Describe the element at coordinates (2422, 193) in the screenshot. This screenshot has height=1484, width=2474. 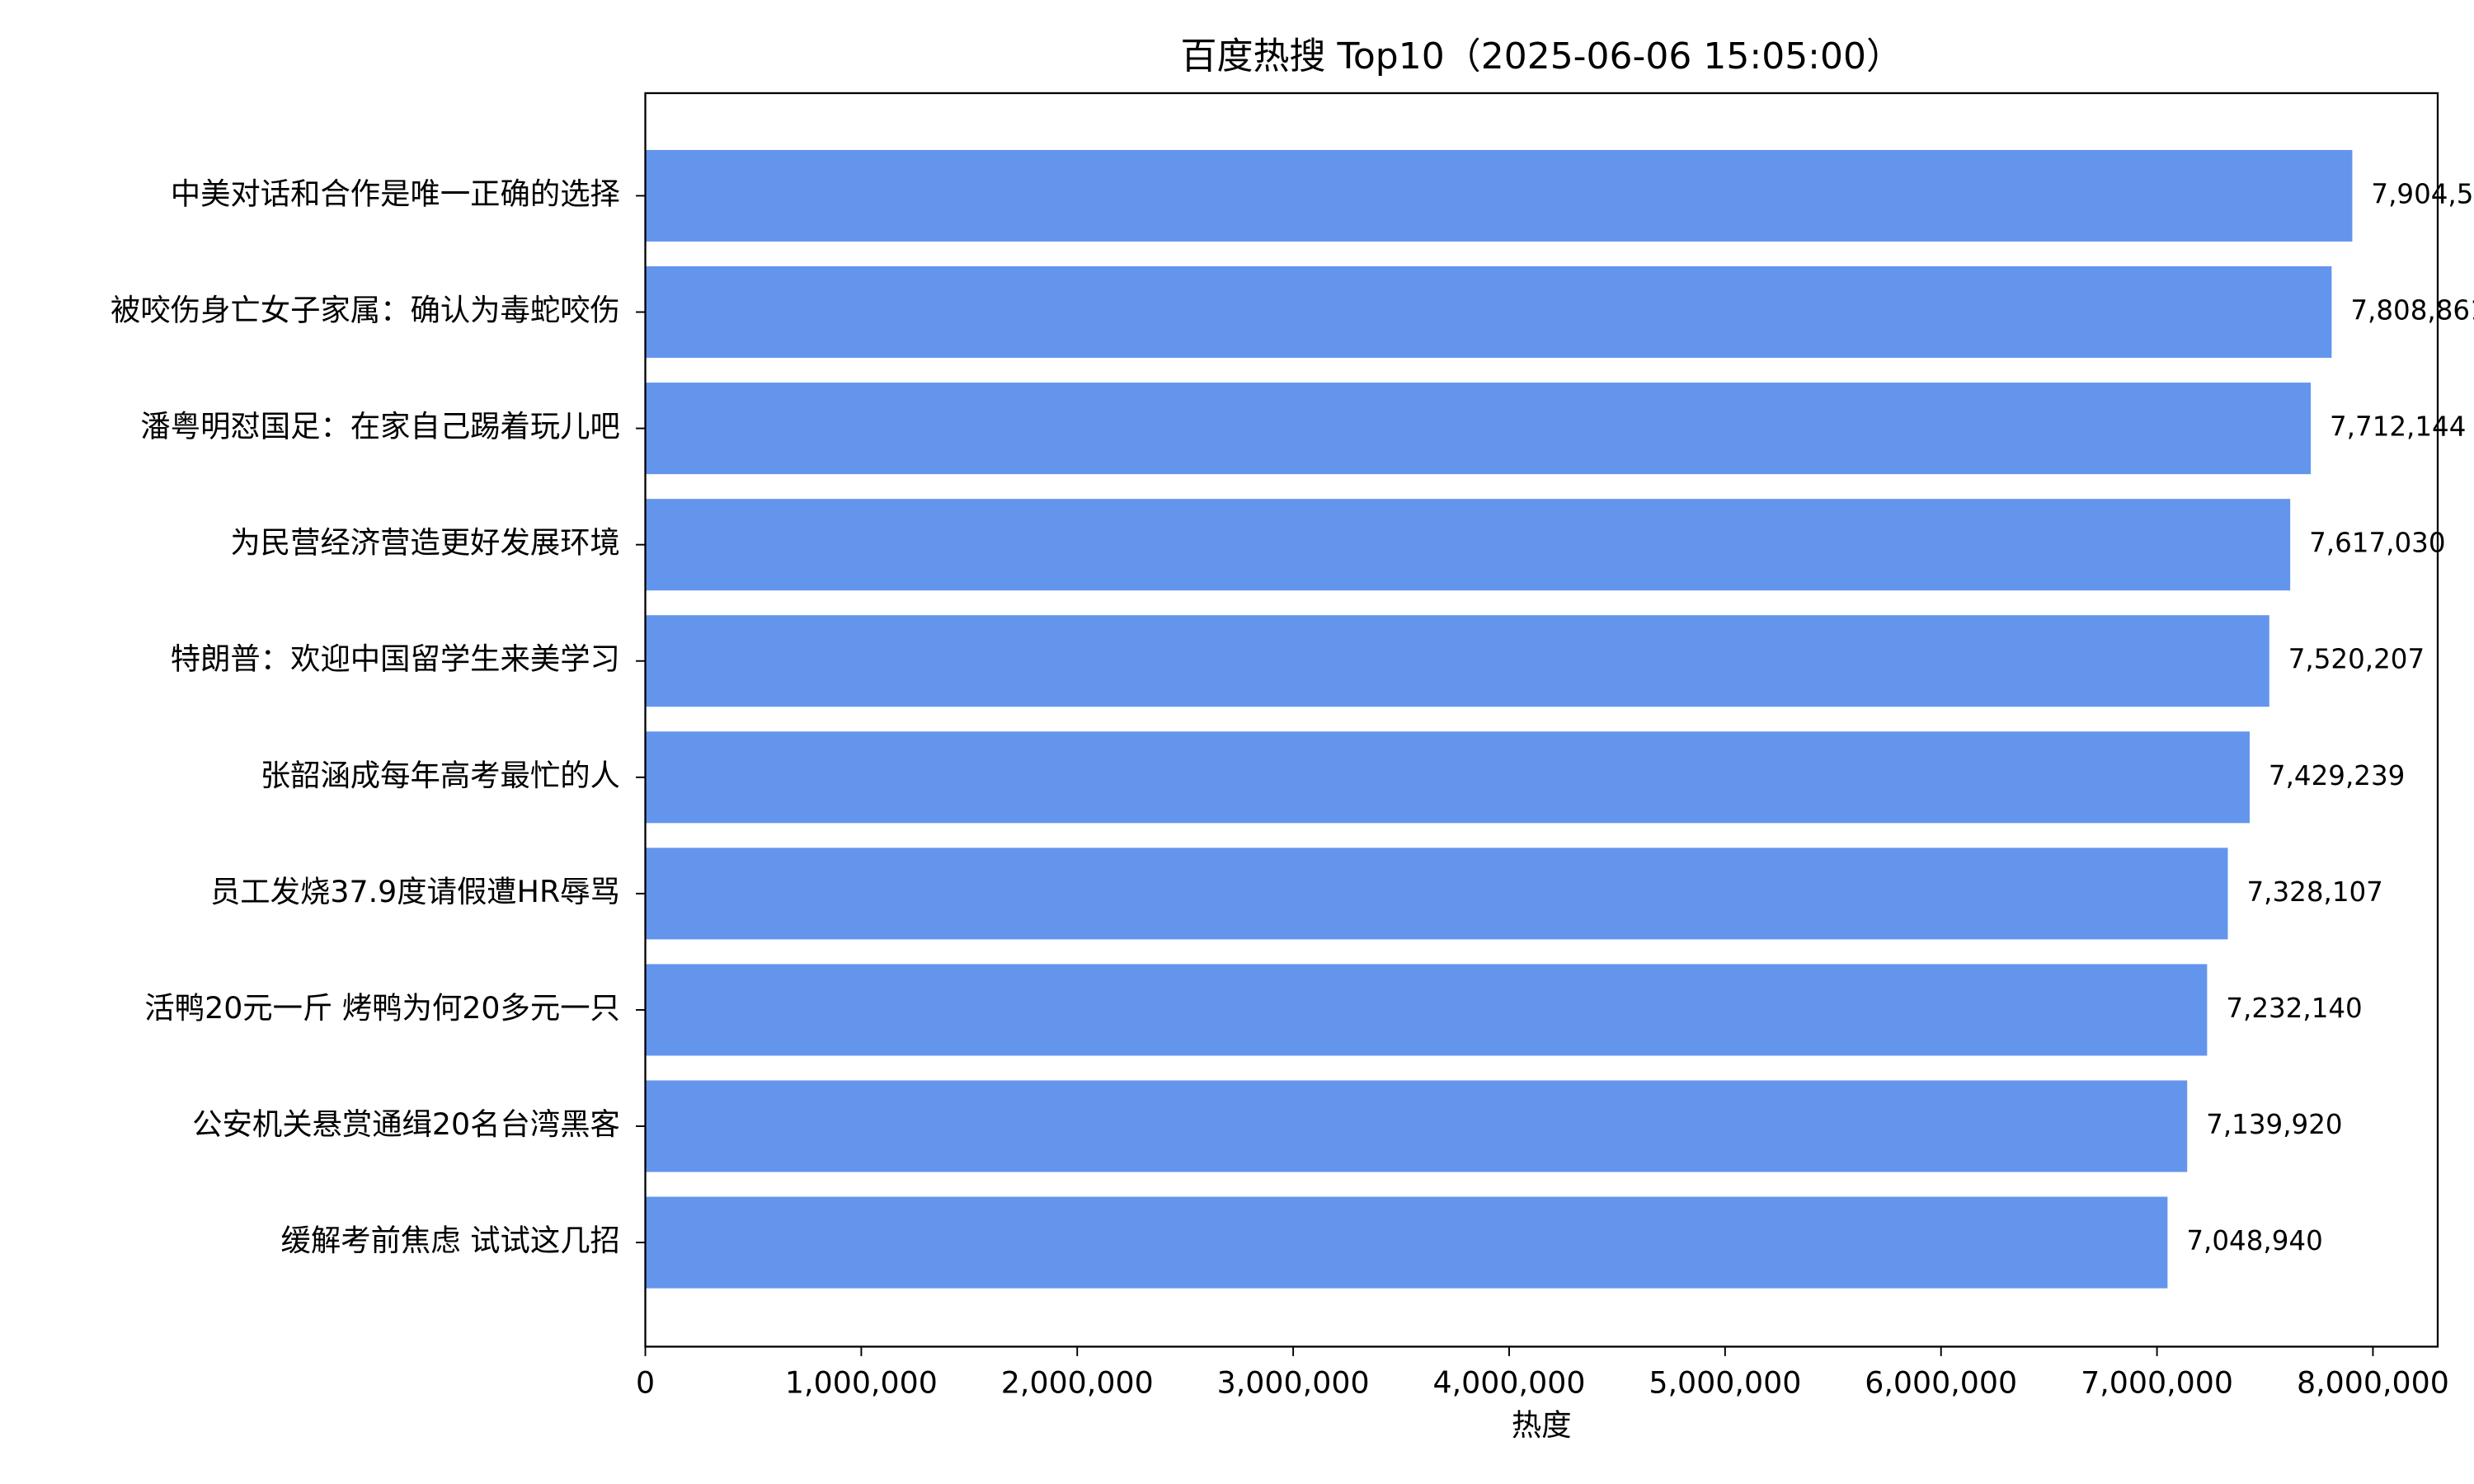
I see `data-label: 7,904,520` at that location.